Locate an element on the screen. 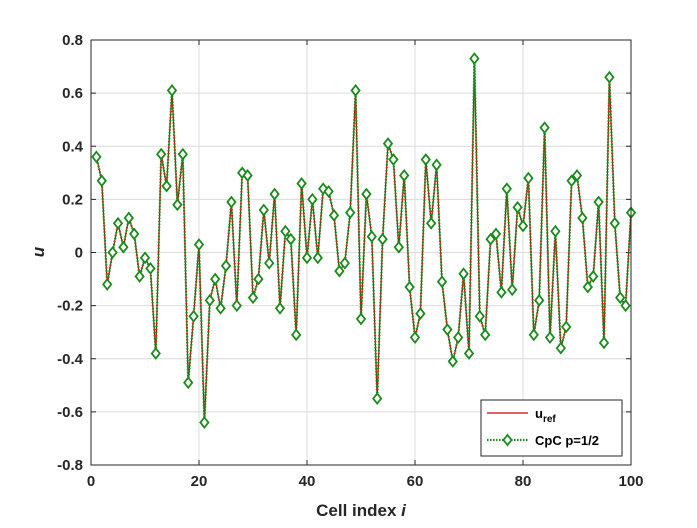  x-tick-label: 40 is located at coordinates (307, 481).